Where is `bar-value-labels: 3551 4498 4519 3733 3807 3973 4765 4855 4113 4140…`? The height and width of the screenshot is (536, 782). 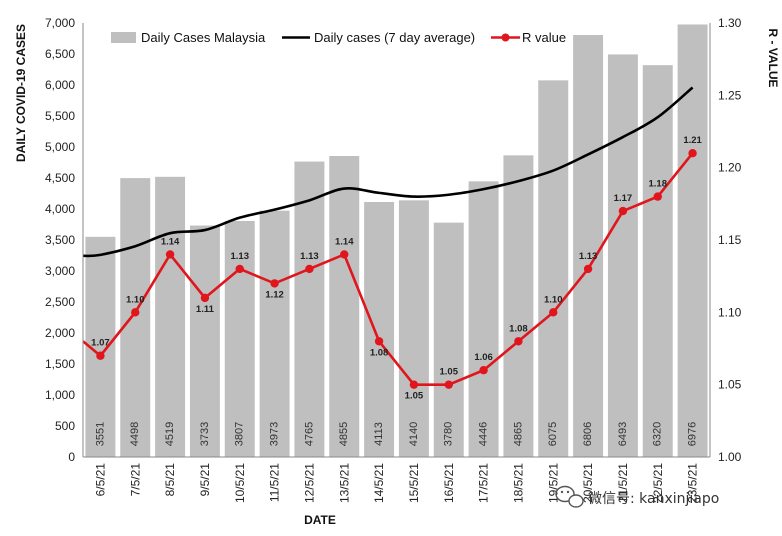
bar-value-labels: 3551 4498 4519 3733 3807 3973 4765 4855 4113 4140… is located at coordinates (396, 434).